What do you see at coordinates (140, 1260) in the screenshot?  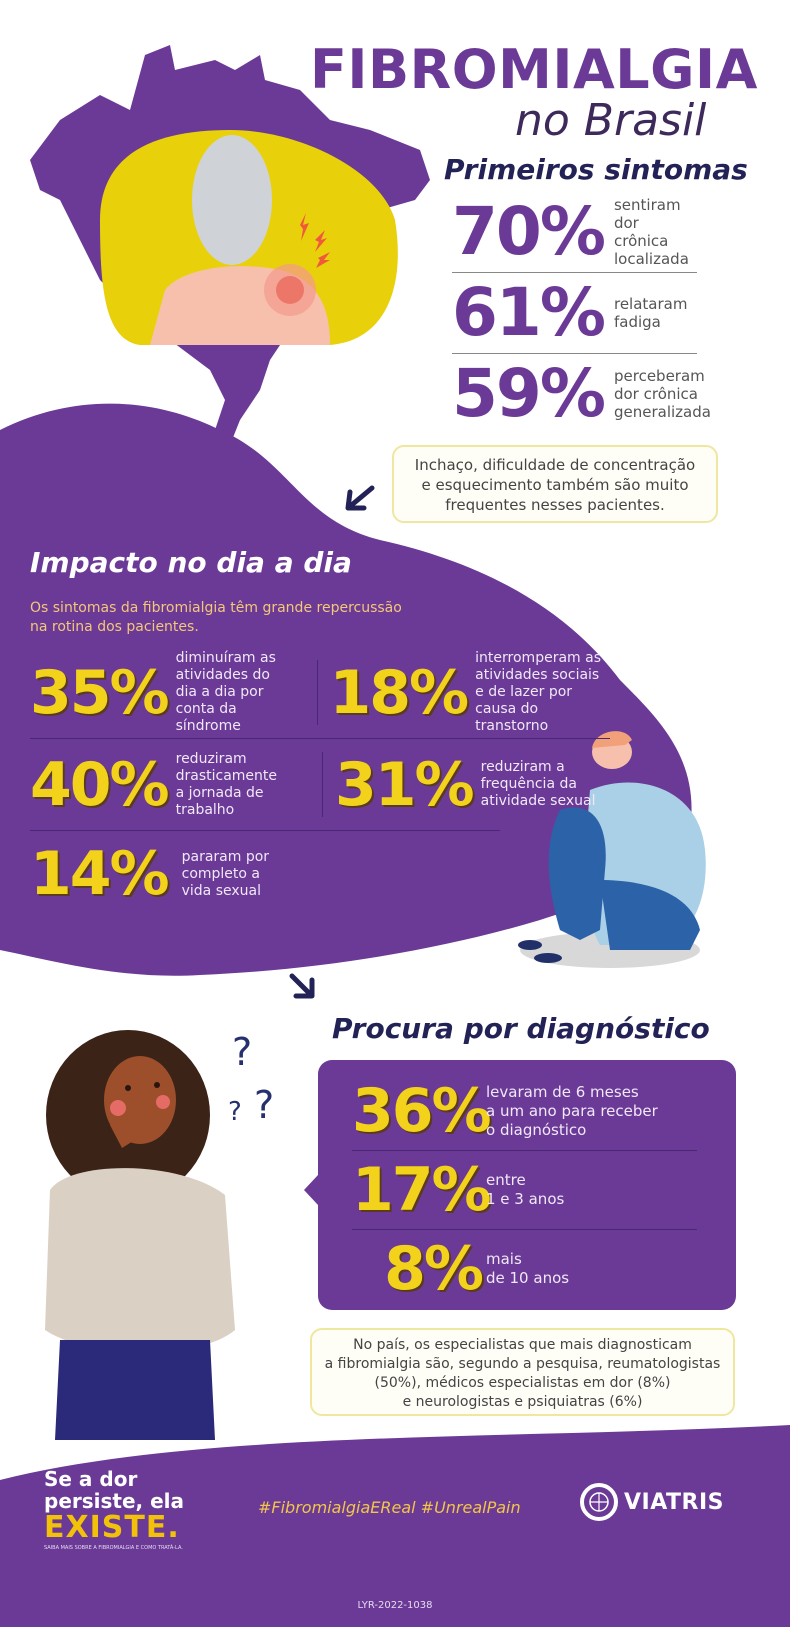 I see `thinking-woman-top` at bounding box center [140, 1260].